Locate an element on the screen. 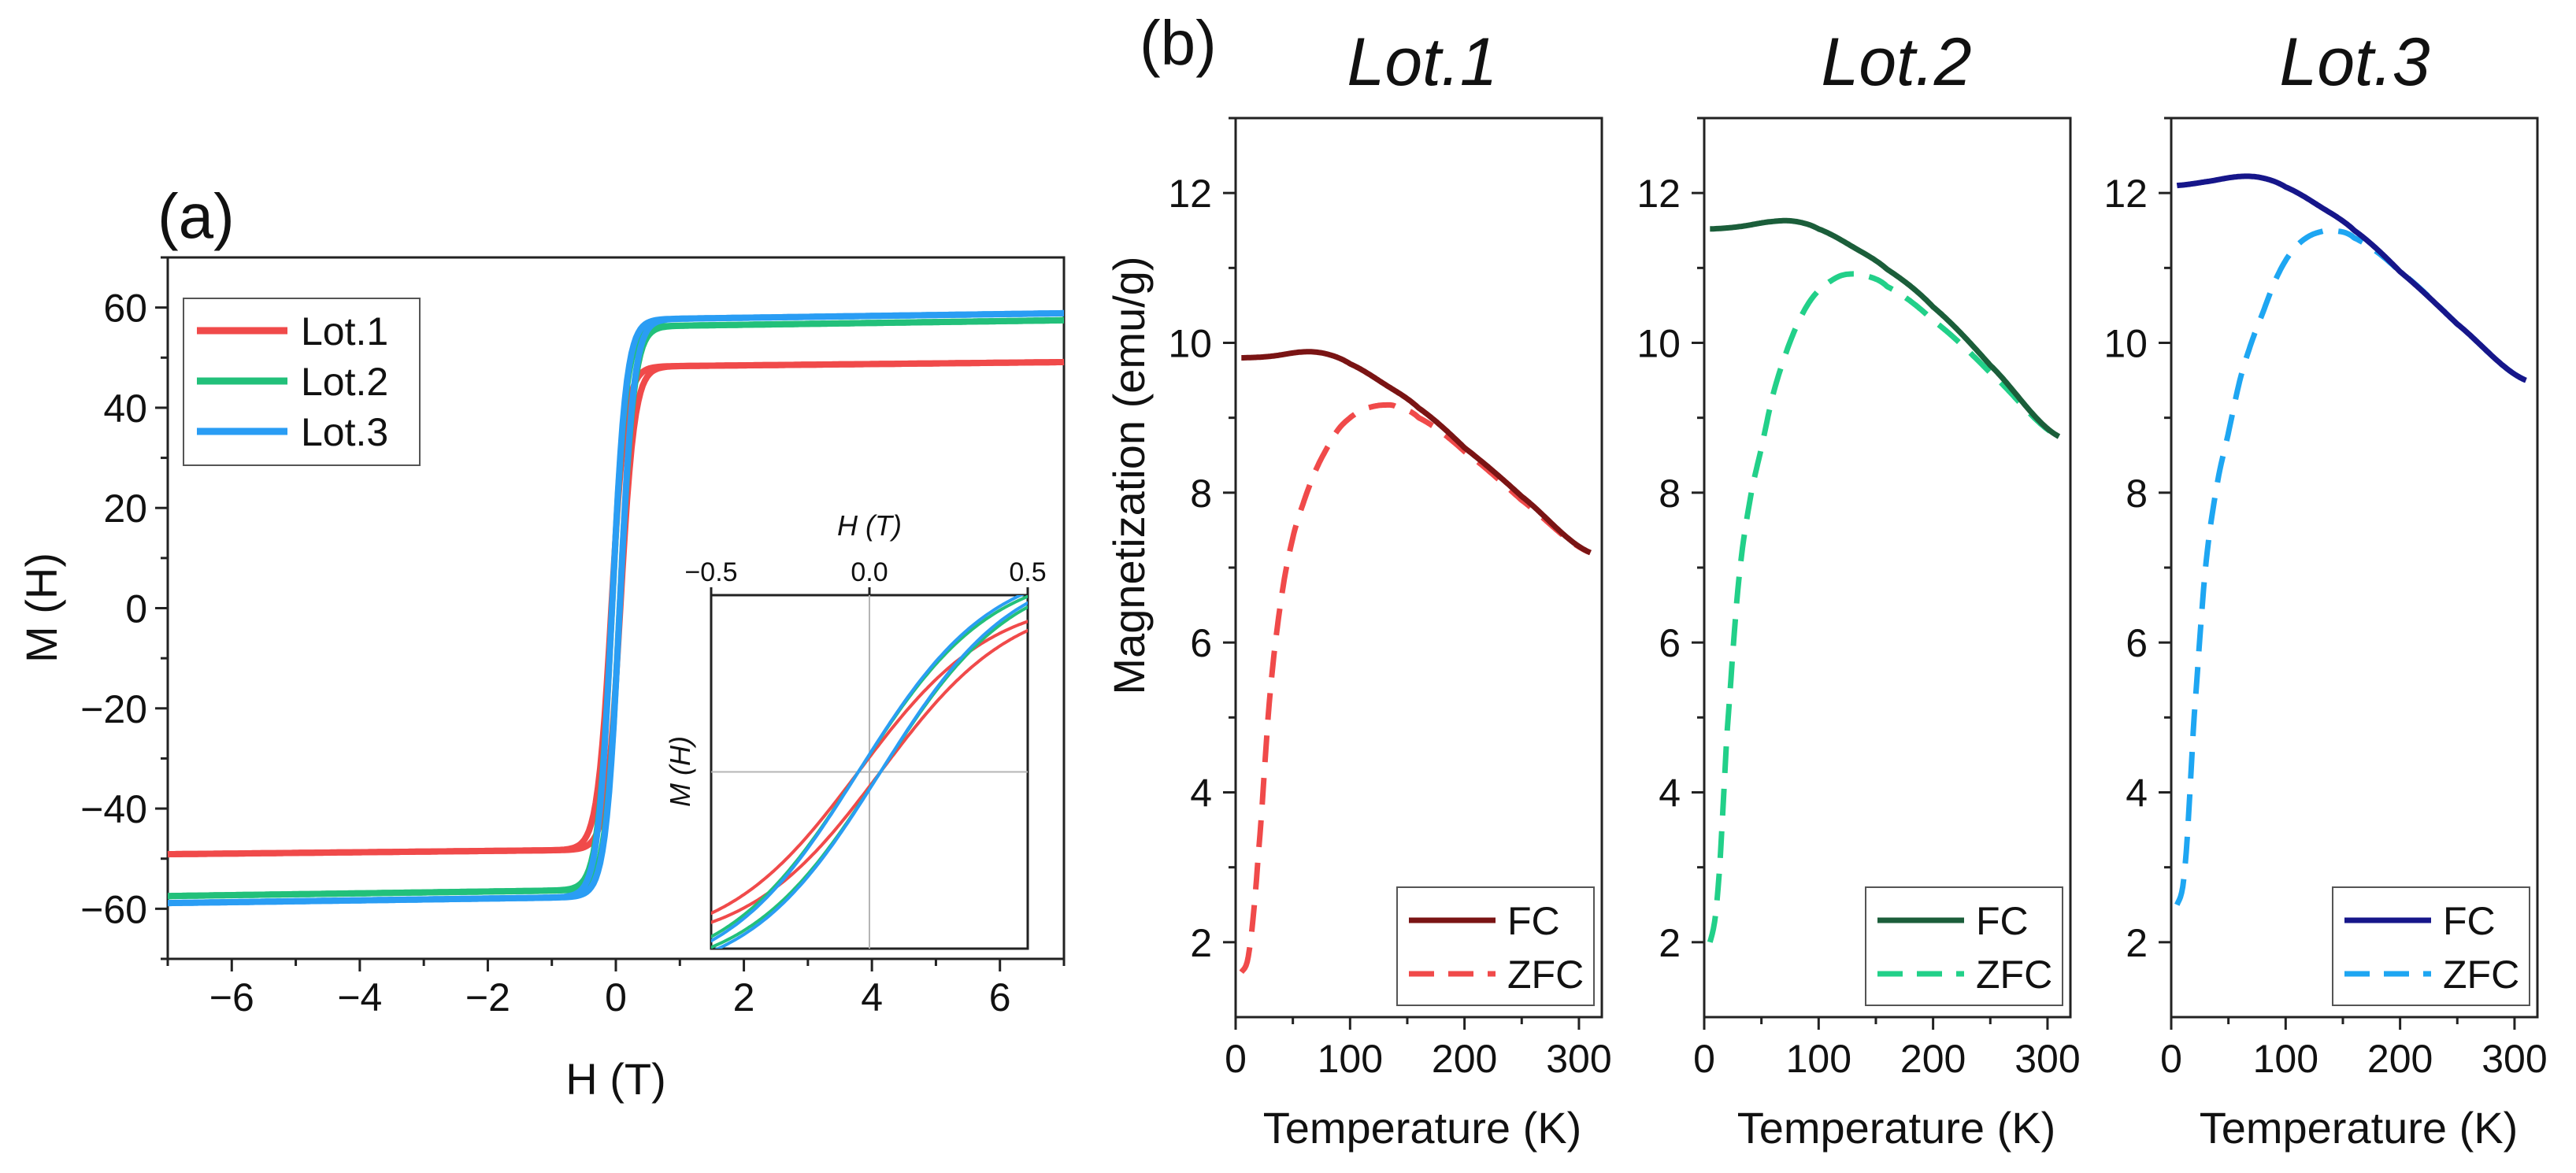  plot-b1-legend: FC ZFC is located at coordinates (1495, 946).